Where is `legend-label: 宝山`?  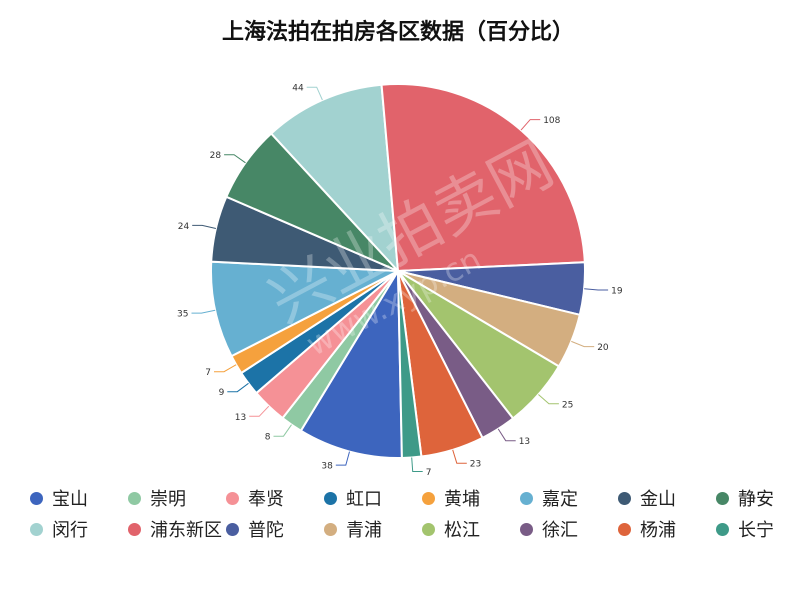
legend-label: 宝山 is located at coordinates (70, 499).